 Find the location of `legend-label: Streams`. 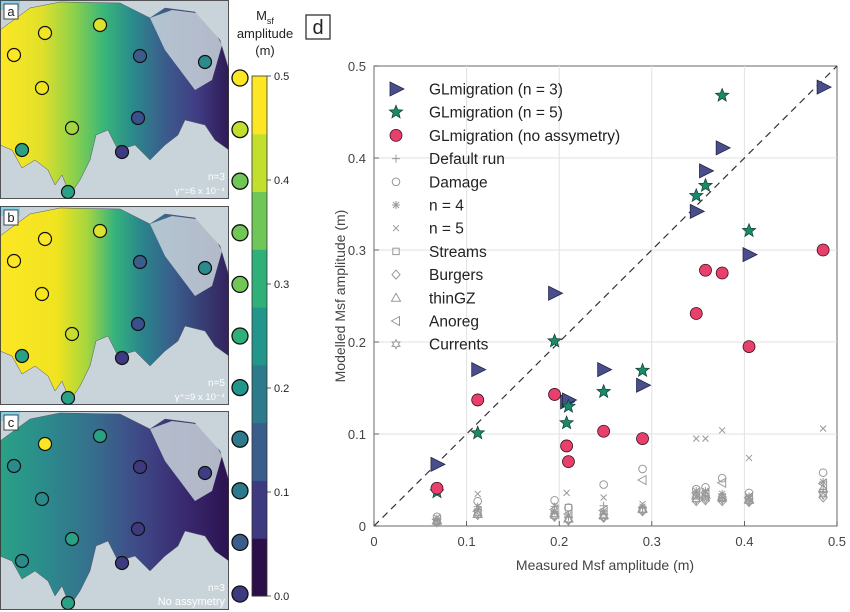

legend-label: Streams is located at coordinates (458, 252).